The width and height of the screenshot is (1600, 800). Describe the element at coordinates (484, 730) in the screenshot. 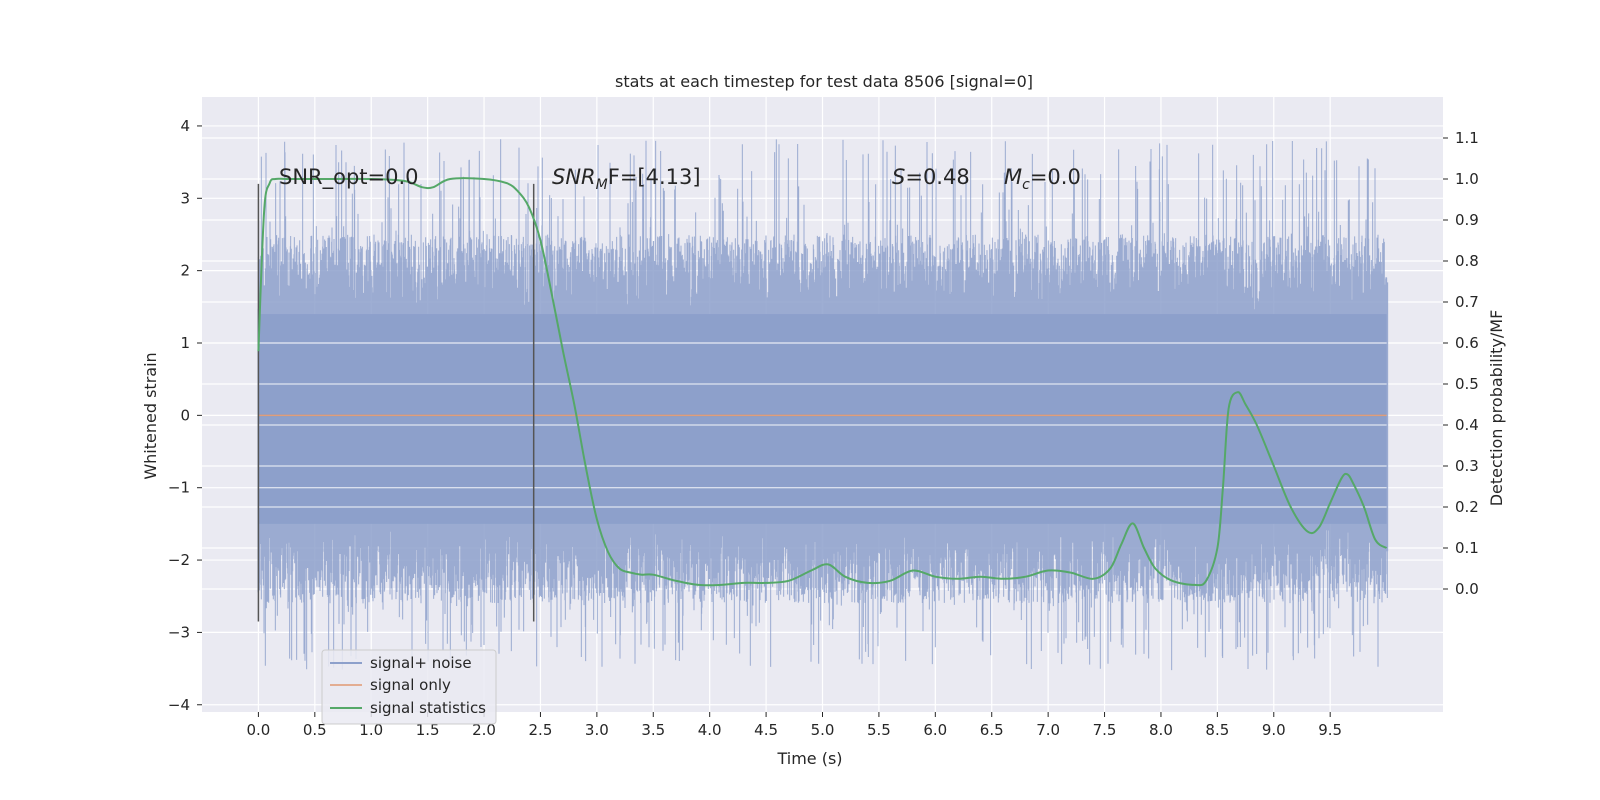

I see `x-tick-label-4: 2.0` at that location.